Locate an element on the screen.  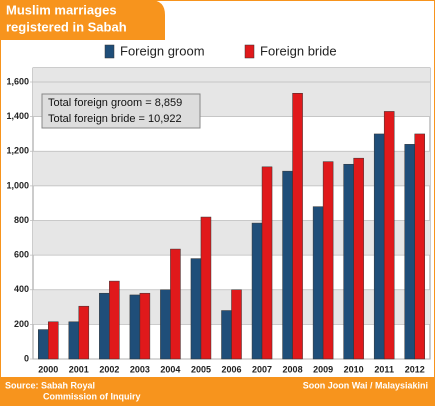
x-tick-label: 2006 is located at coordinates (231, 369).